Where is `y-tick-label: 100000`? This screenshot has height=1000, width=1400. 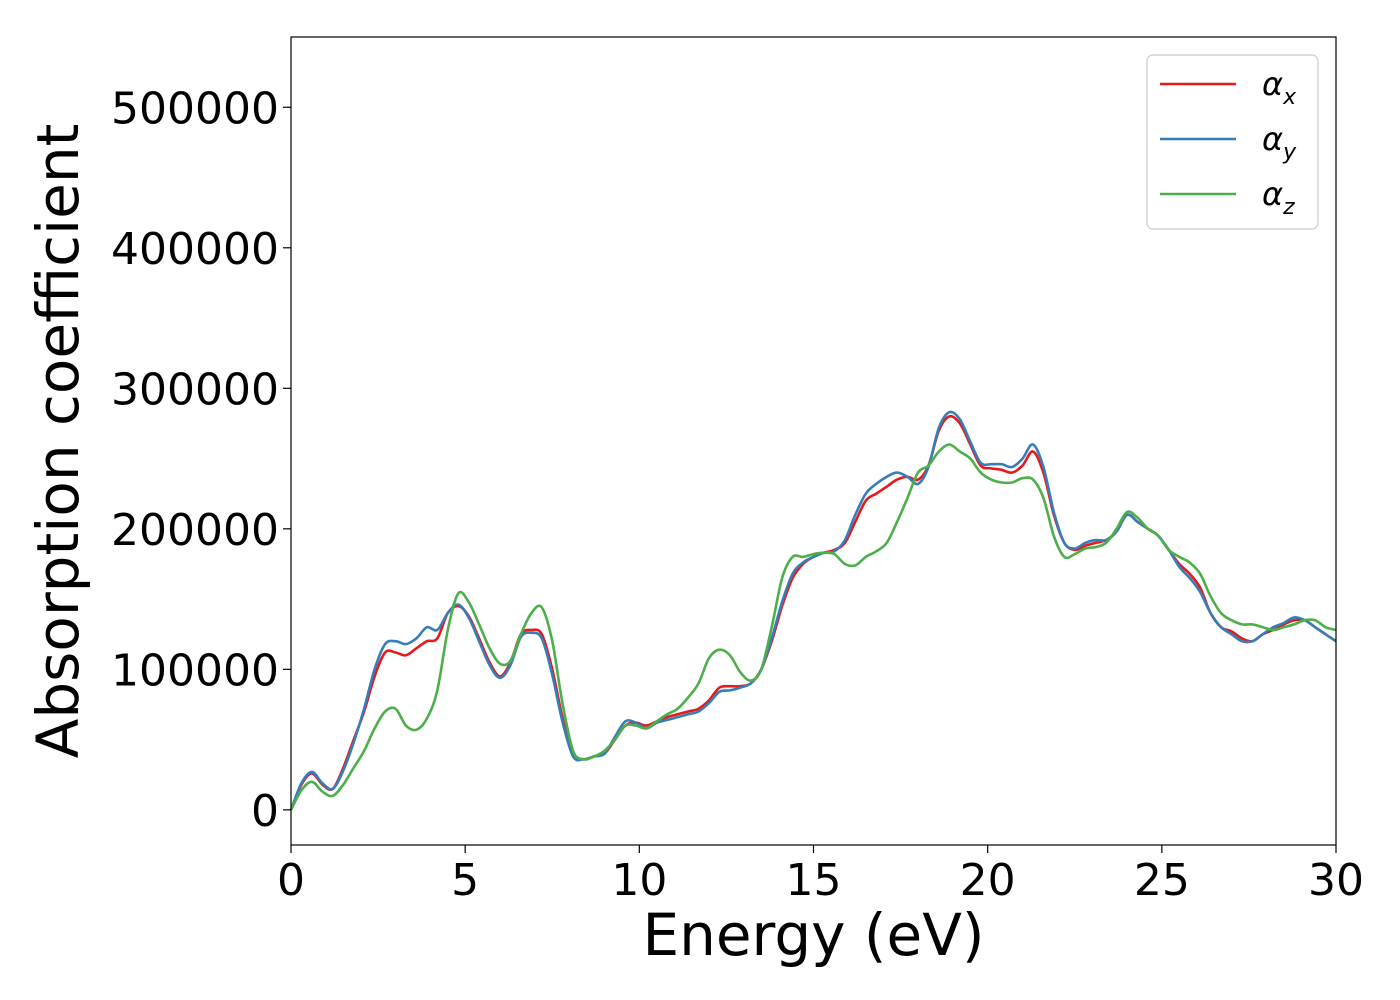
y-tick-label: 100000 is located at coordinates (195, 670).